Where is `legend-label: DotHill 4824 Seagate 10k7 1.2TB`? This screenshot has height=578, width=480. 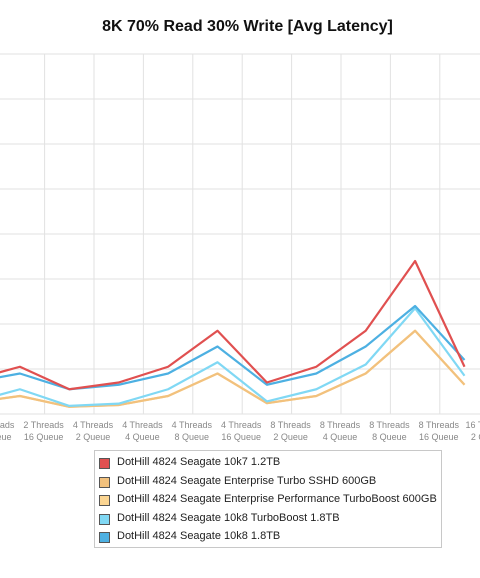
legend-label: DotHill 4824 Seagate 10k7 1.2TB is located at coordinates (199, 462).